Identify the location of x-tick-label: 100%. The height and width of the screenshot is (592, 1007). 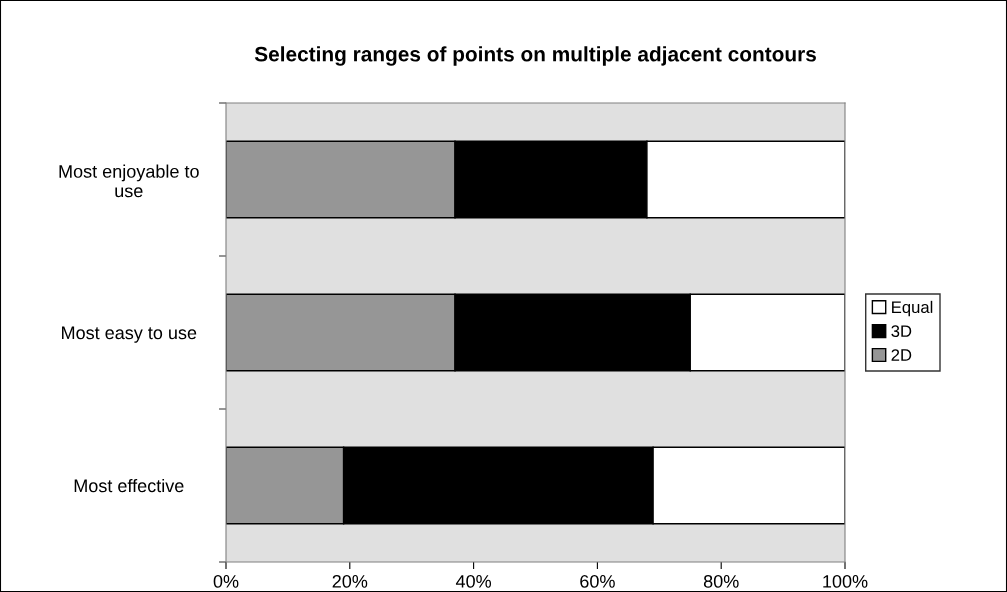
(845, 581).